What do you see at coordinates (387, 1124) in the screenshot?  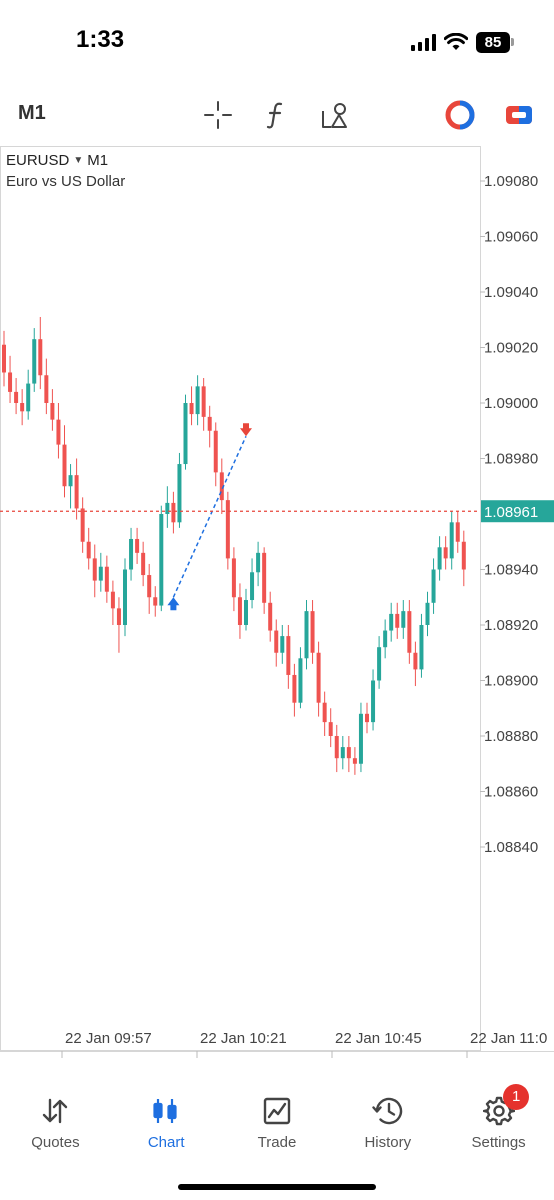 I see `nav-item-history: History` at bounding box center [387, 1124].